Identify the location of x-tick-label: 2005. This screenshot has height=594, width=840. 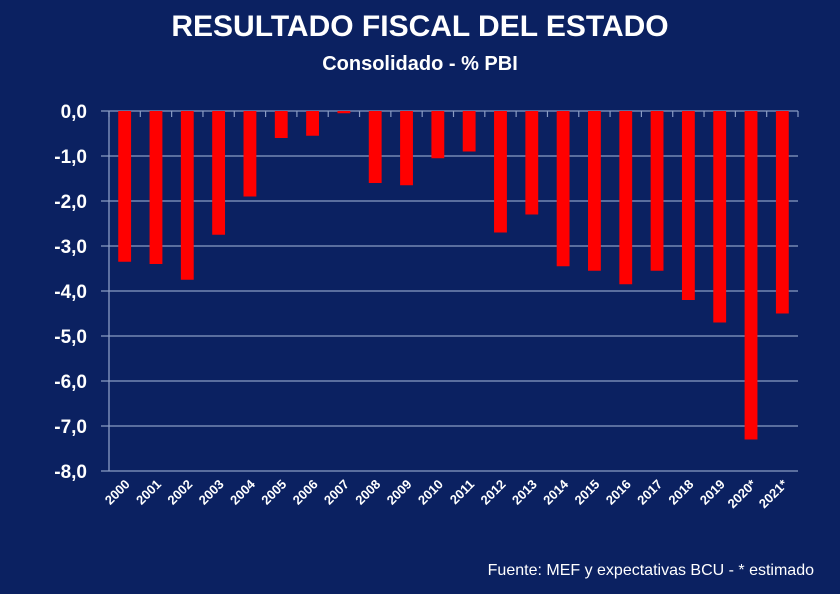
(273, 492).